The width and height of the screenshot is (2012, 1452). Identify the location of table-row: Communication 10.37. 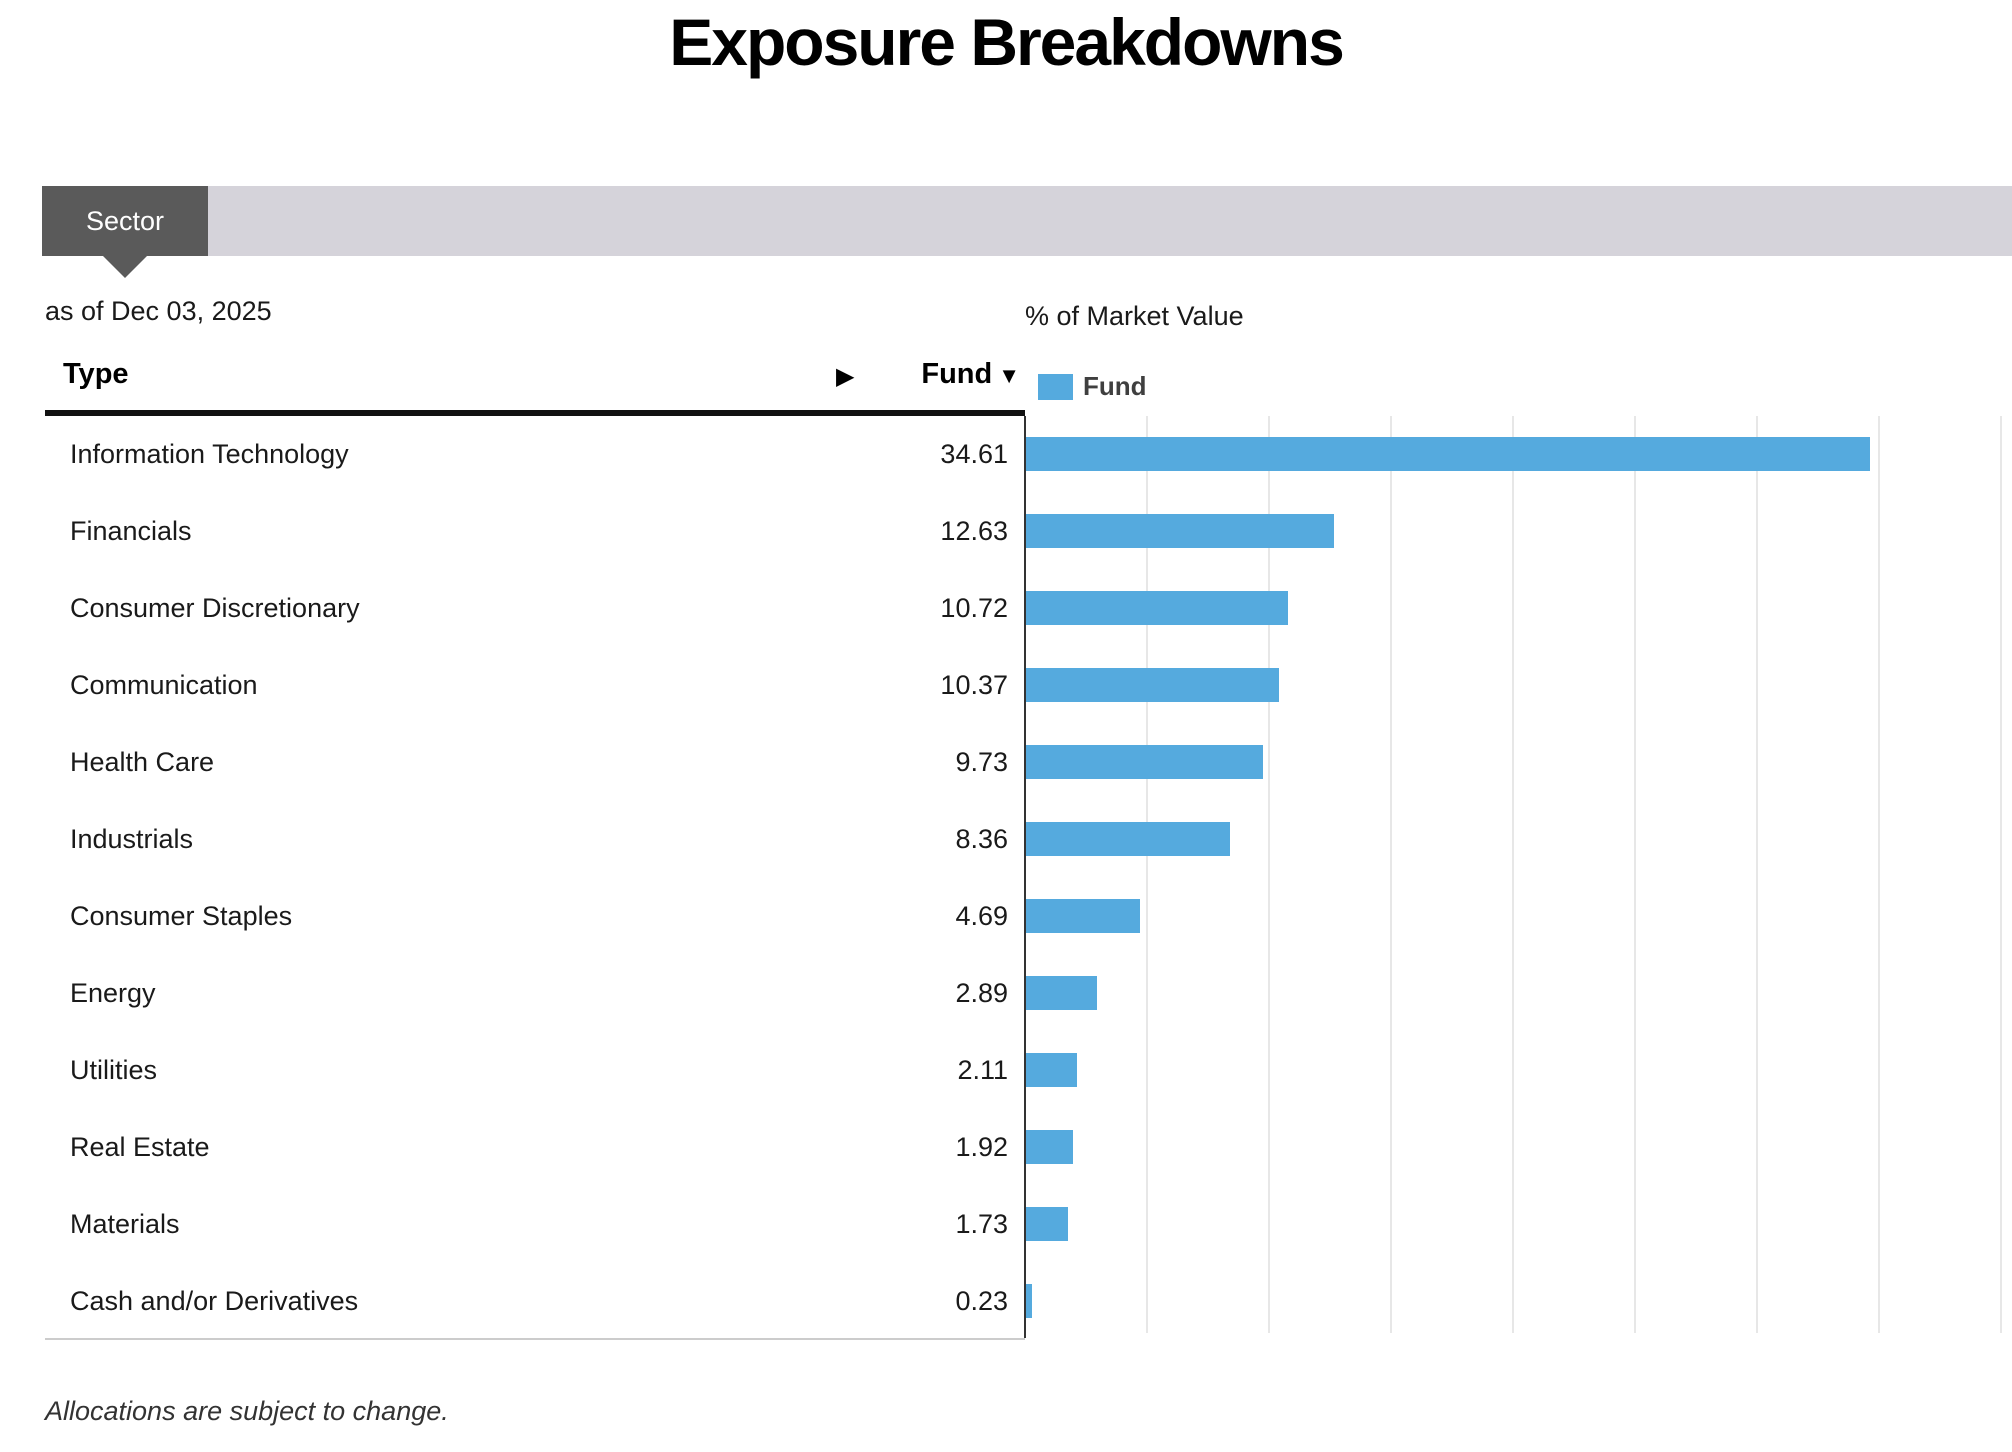
(1006, 685).